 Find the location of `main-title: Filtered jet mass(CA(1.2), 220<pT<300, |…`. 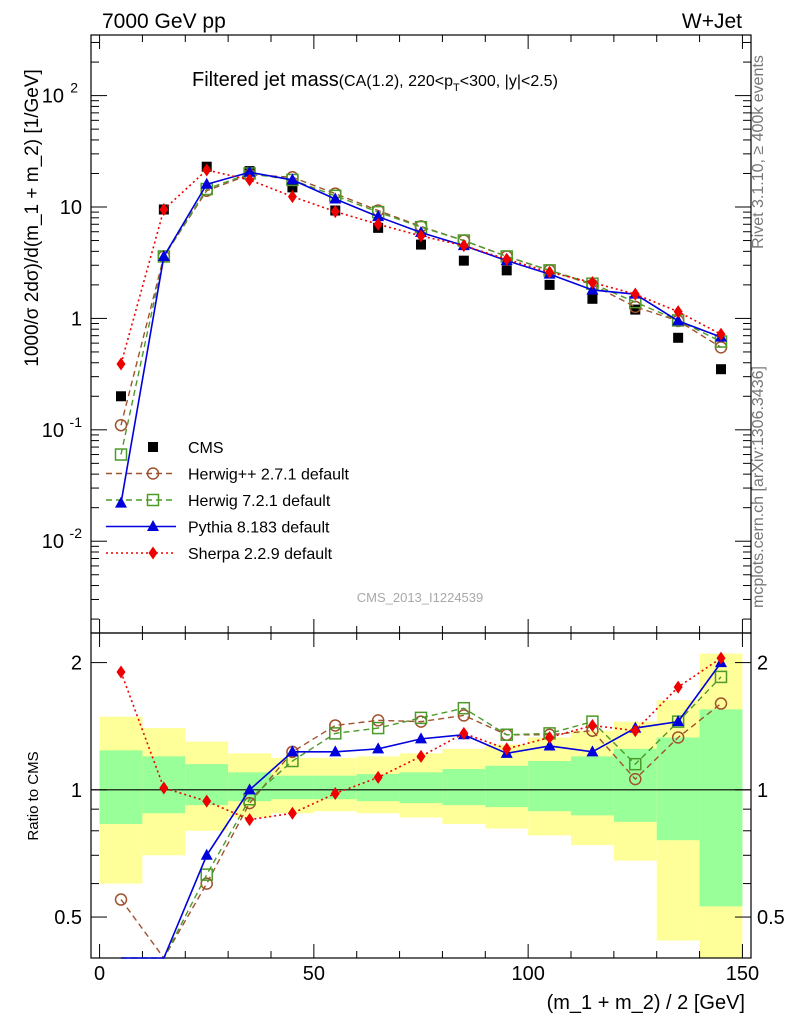

main-title: Filtered jet mass(CA(1.2), 220<pT<300, |… is located at coordinates (375, 81).